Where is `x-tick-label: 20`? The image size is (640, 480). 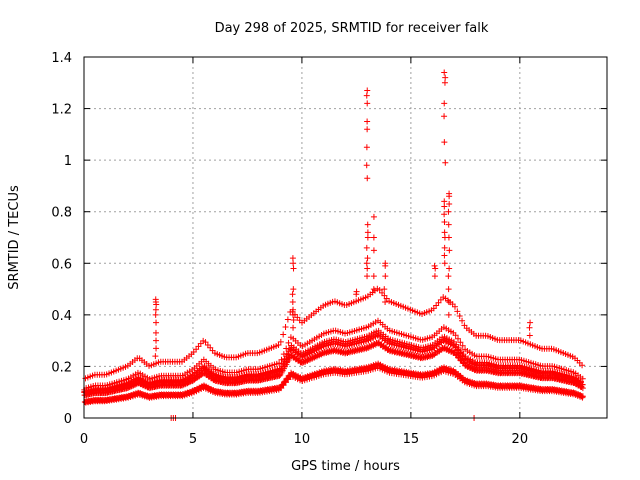
x-tick-label: 20 is located at coordinates (520, 439).